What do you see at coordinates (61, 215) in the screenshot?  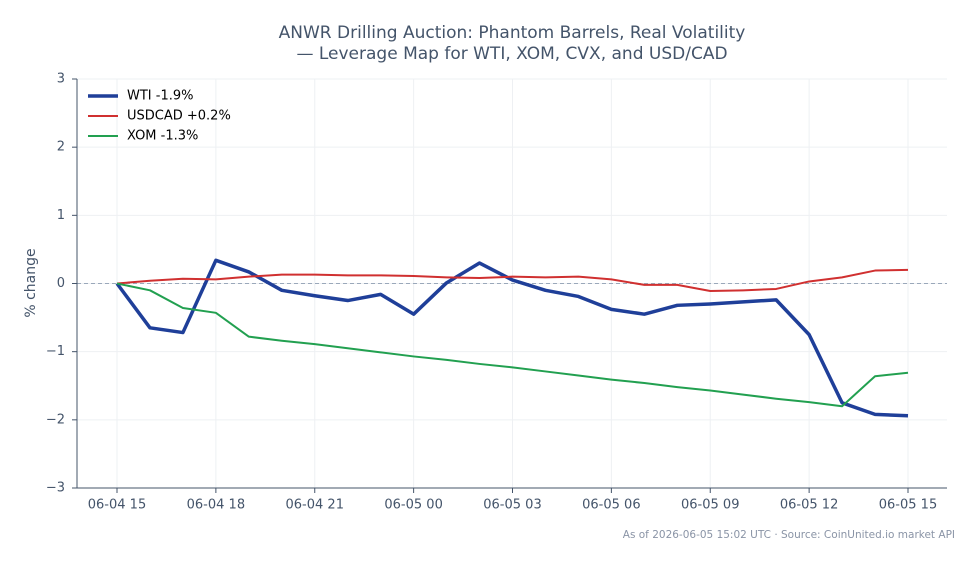 I see `y-tick-label: 1` at bounding box center [61, 215].